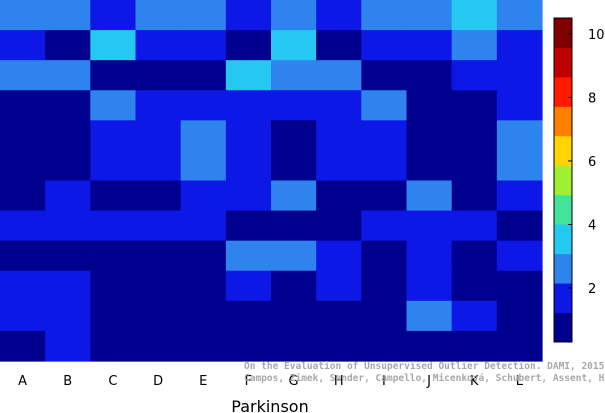 The image size is (605, 413). I want to click on x-tick-label: G, so click(294, 381).